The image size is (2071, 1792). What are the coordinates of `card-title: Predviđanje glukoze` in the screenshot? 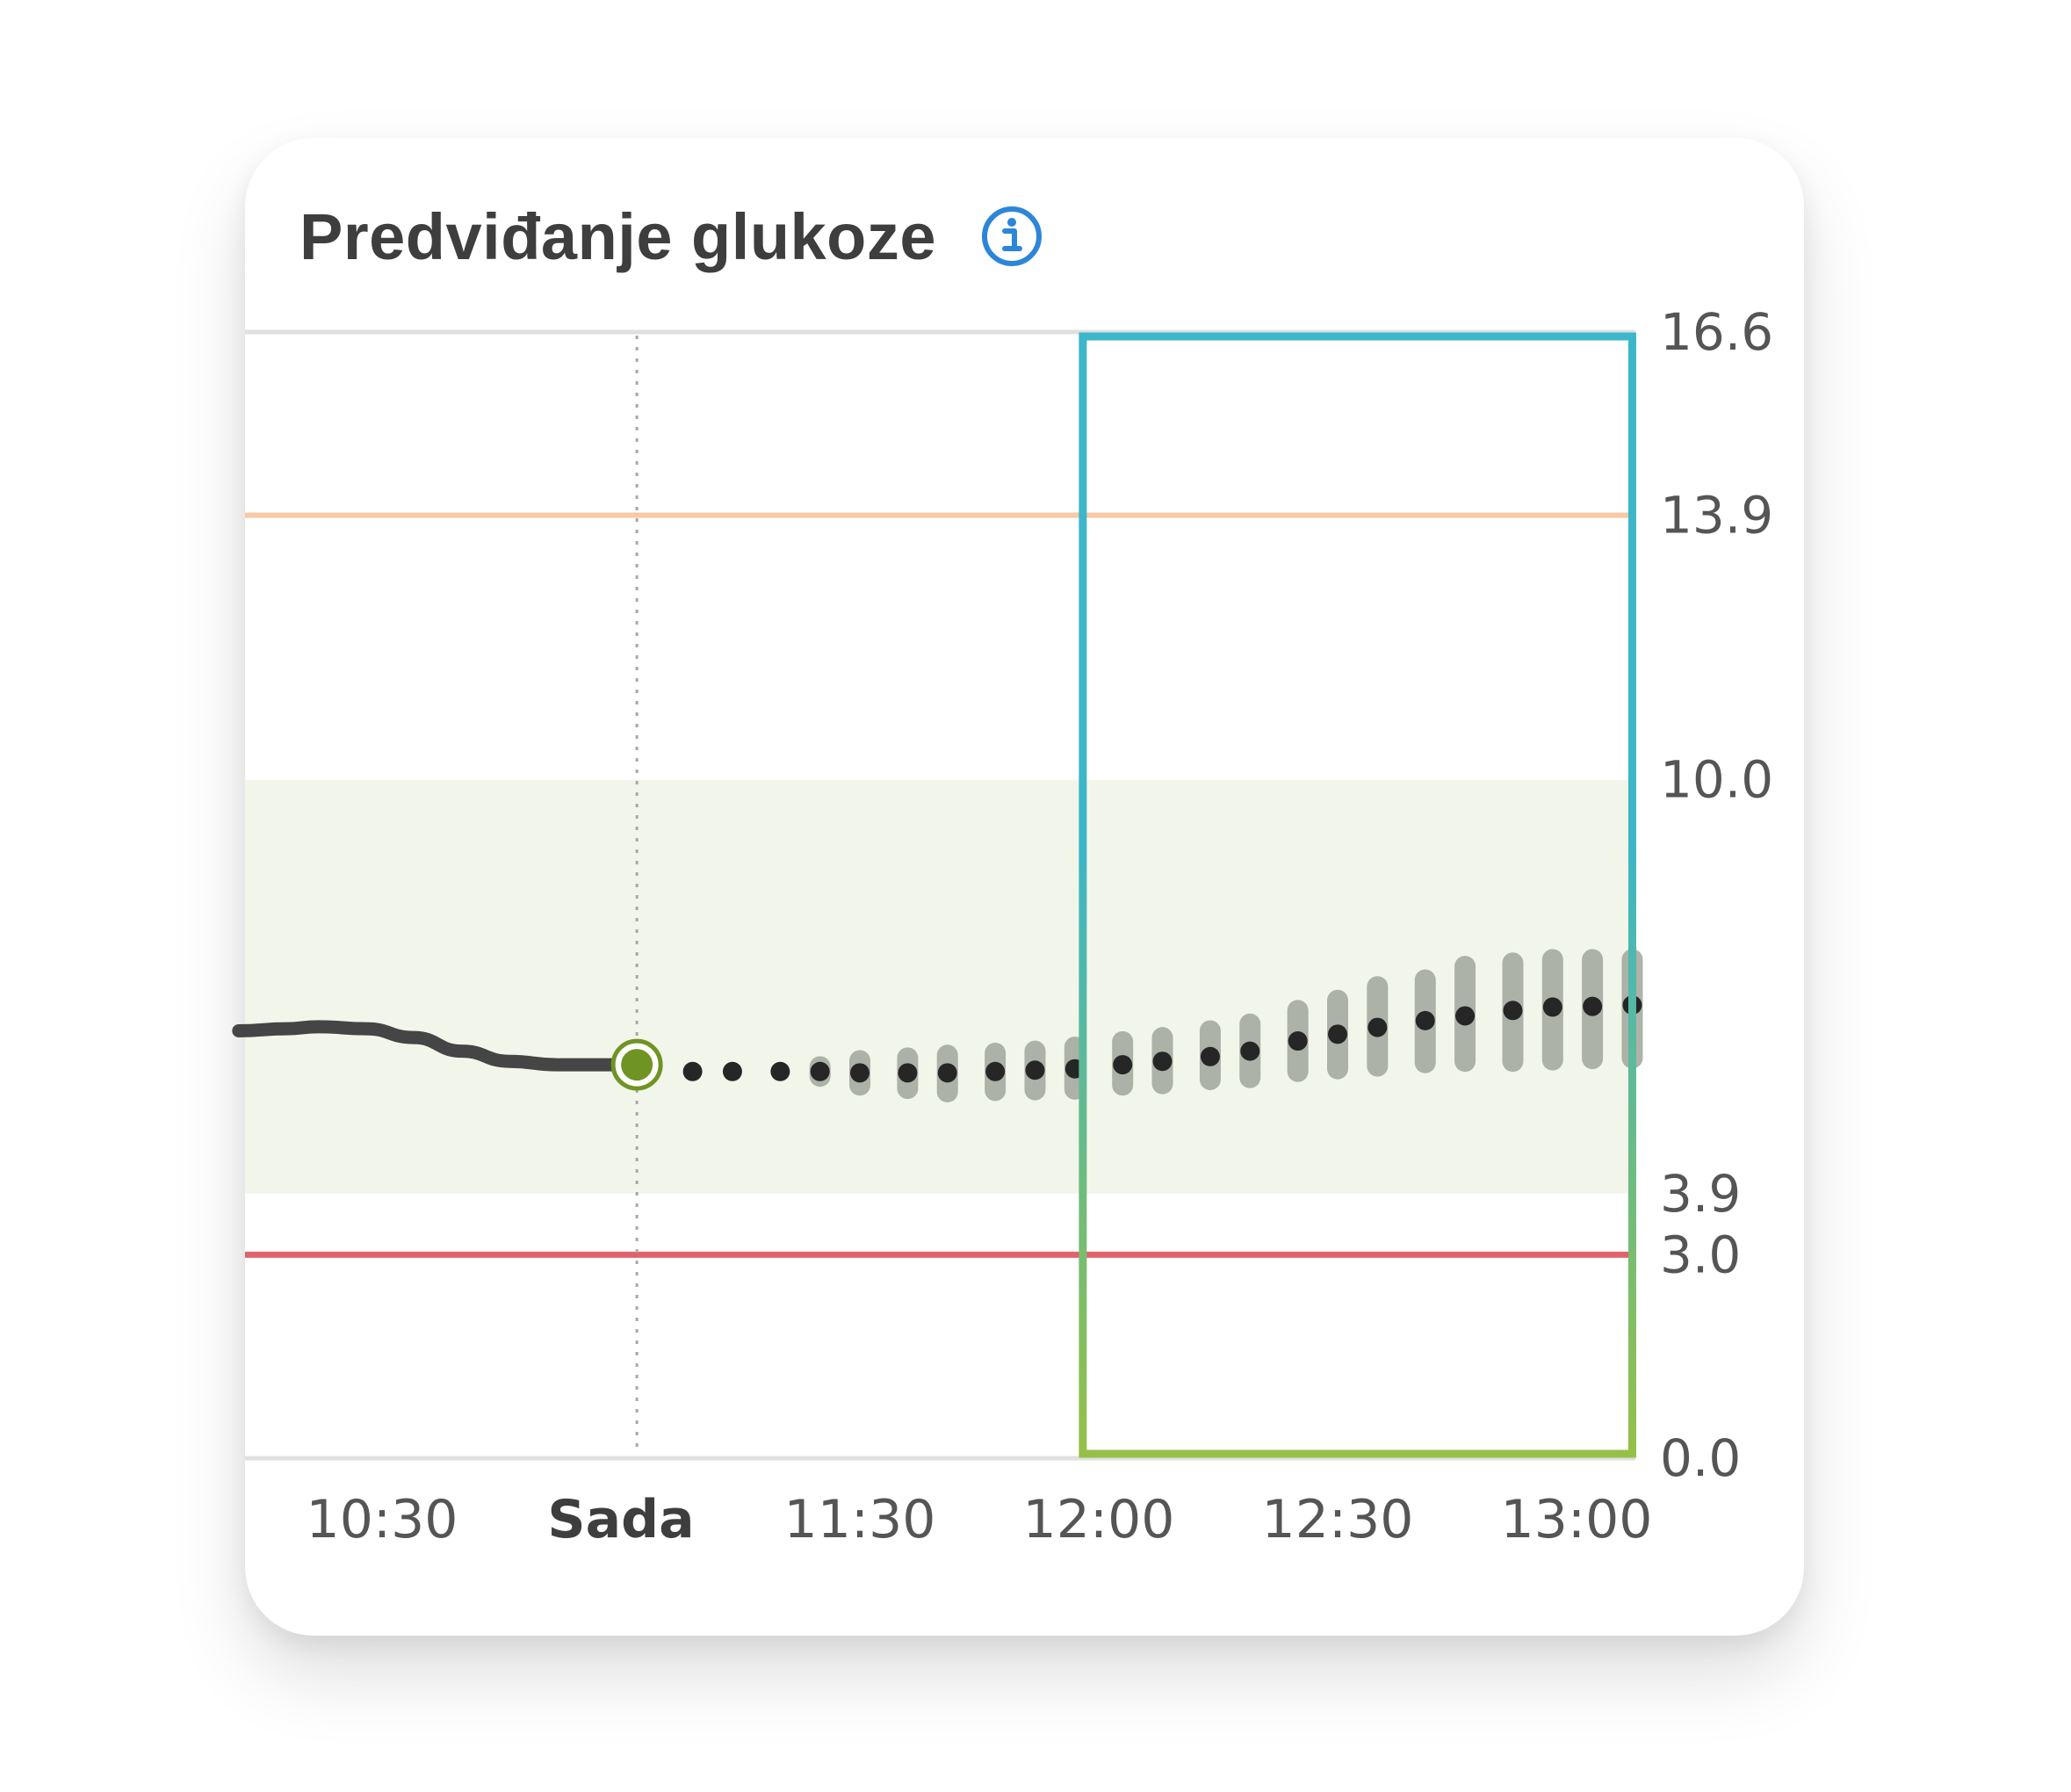 It's located at (618, 236).